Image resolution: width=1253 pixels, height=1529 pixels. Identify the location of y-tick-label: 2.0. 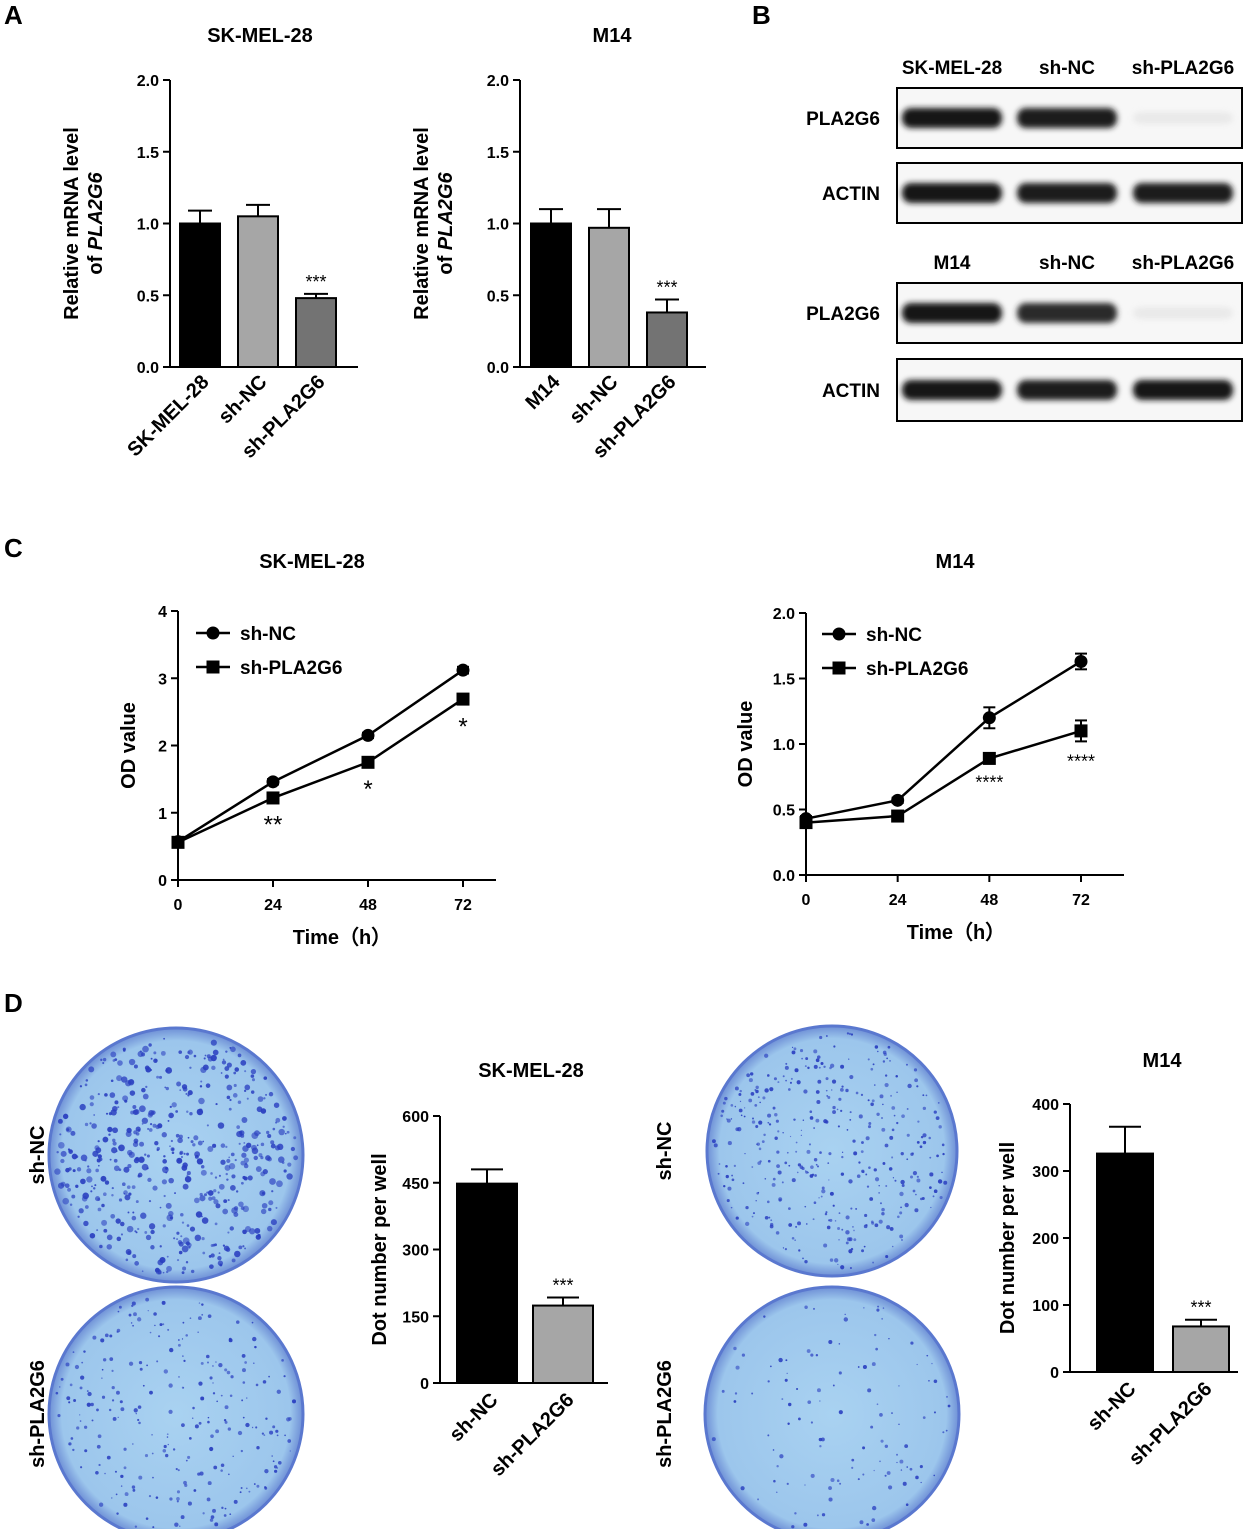
(148, 81).